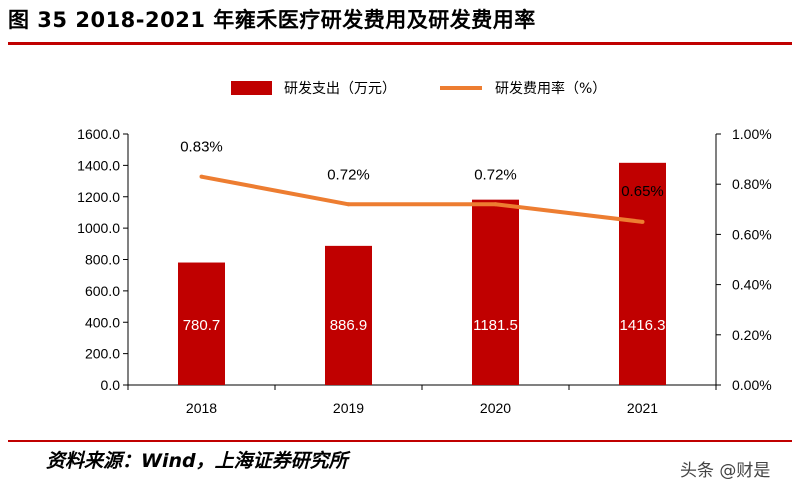  What do you see at coordinates (752, 234) in the screenshot?
I see `y-right-tick-label: 0.60%` at bounding box center [752, 234].